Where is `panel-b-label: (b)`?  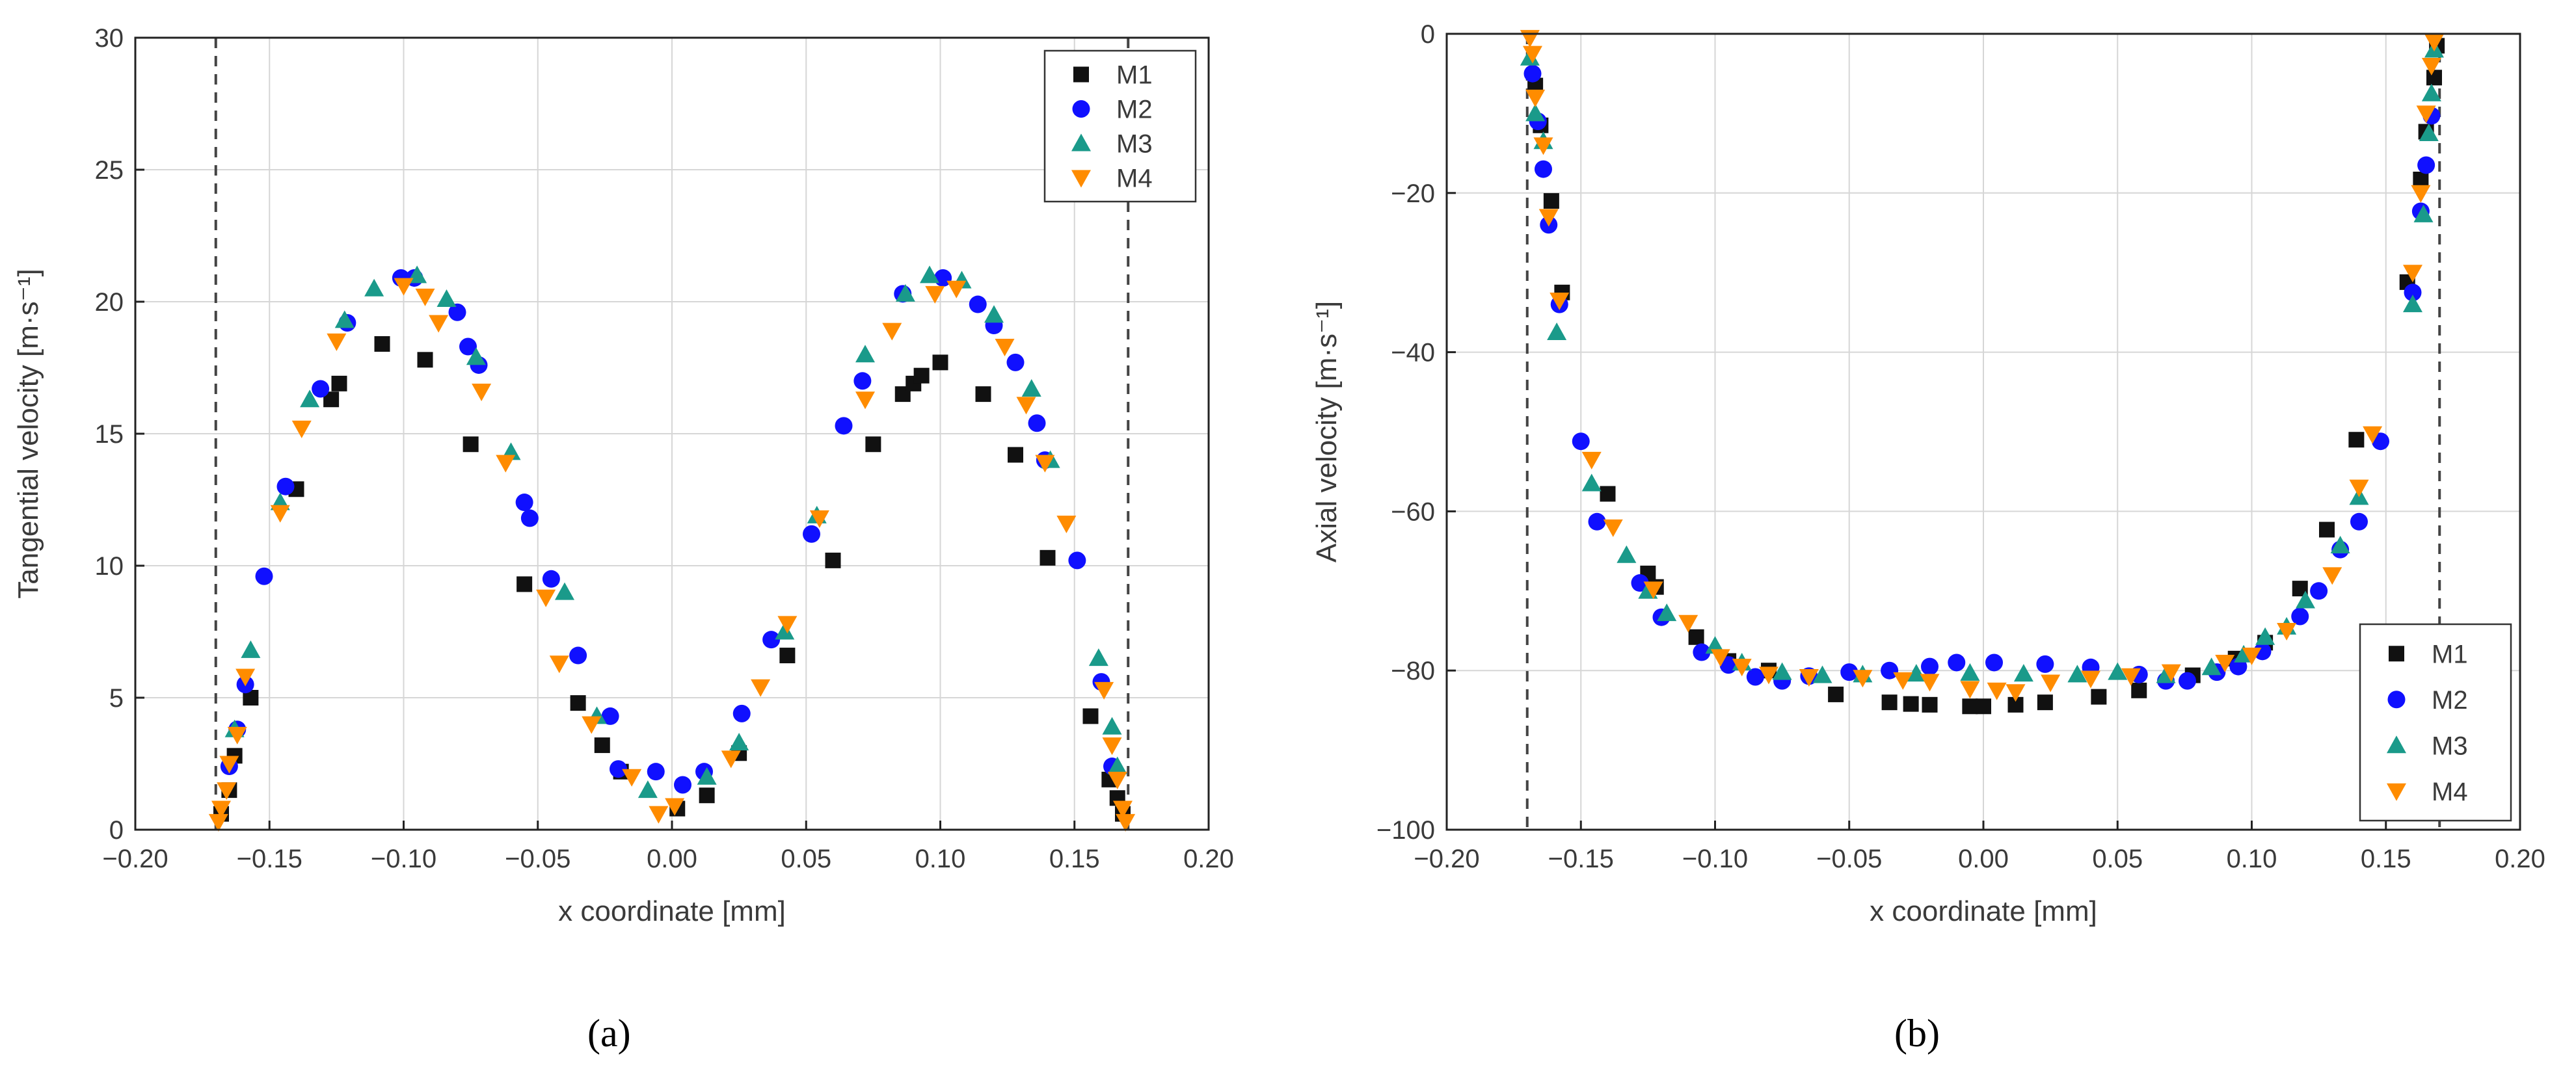
panel-b-label: (b) is located at coordinates (1917, 1033).